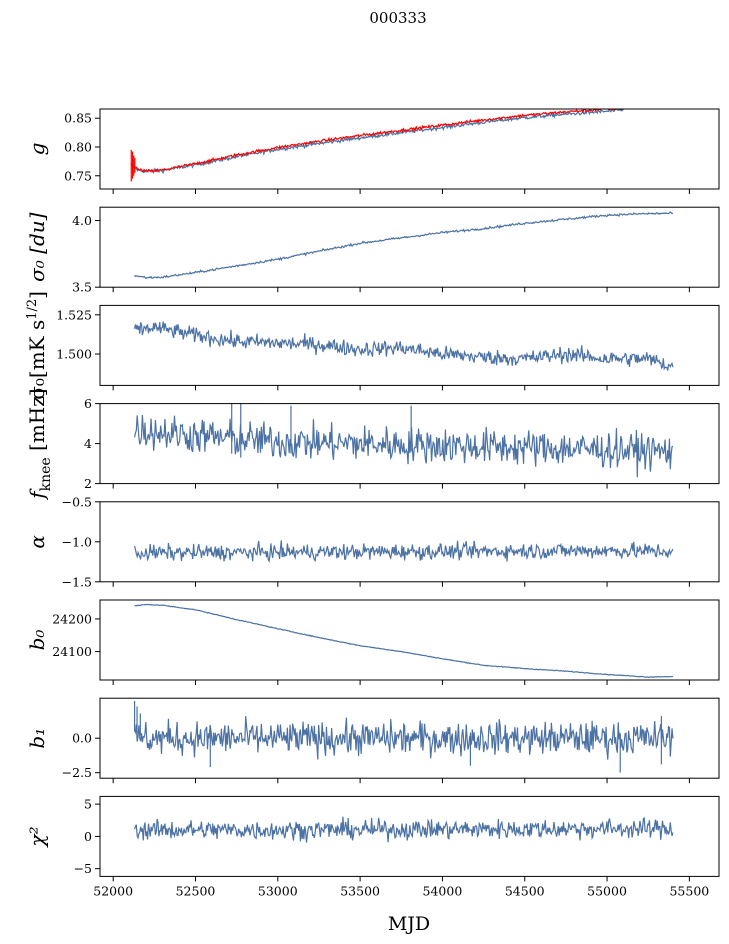 The height and width of the screenshot is (944, 729). I want to click on panel-alpha: −0.5 −1.0 −1.5 α, so click(372, 541).